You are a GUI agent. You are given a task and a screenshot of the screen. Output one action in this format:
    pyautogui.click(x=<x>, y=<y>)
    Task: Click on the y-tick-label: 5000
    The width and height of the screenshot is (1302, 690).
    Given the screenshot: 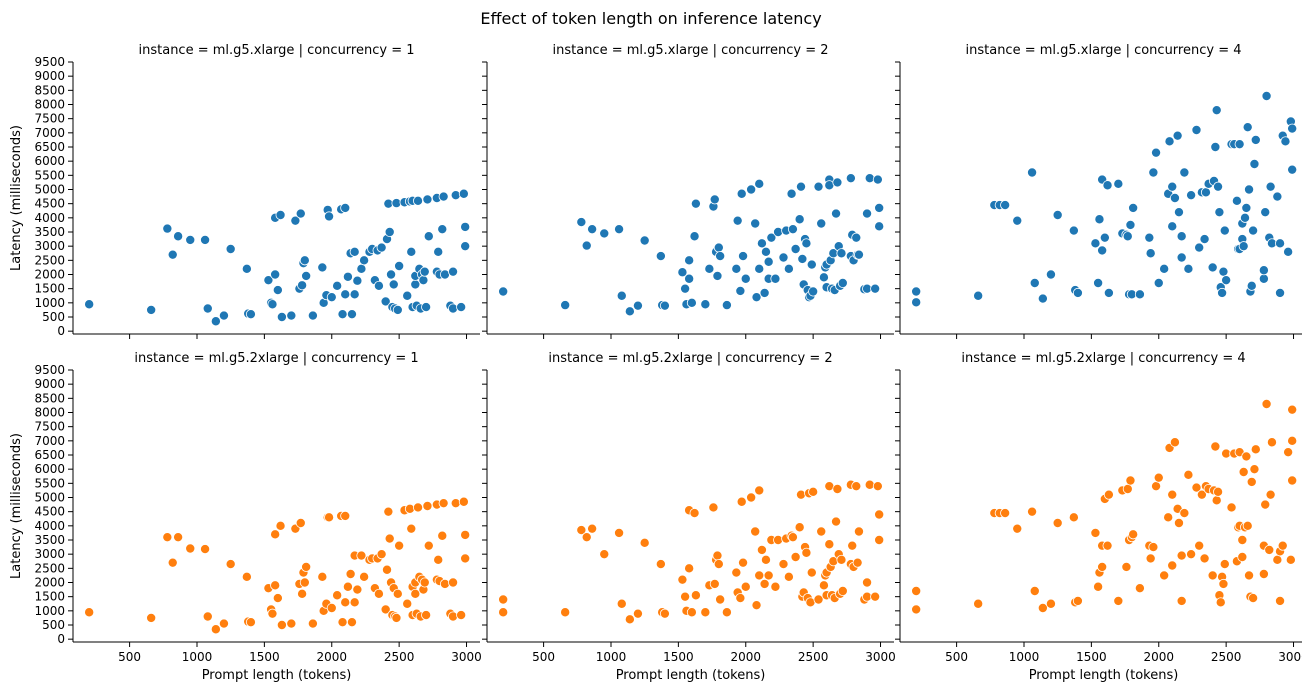 What is the action you would take?
    pyautogui.click(x=49, y=190)
    